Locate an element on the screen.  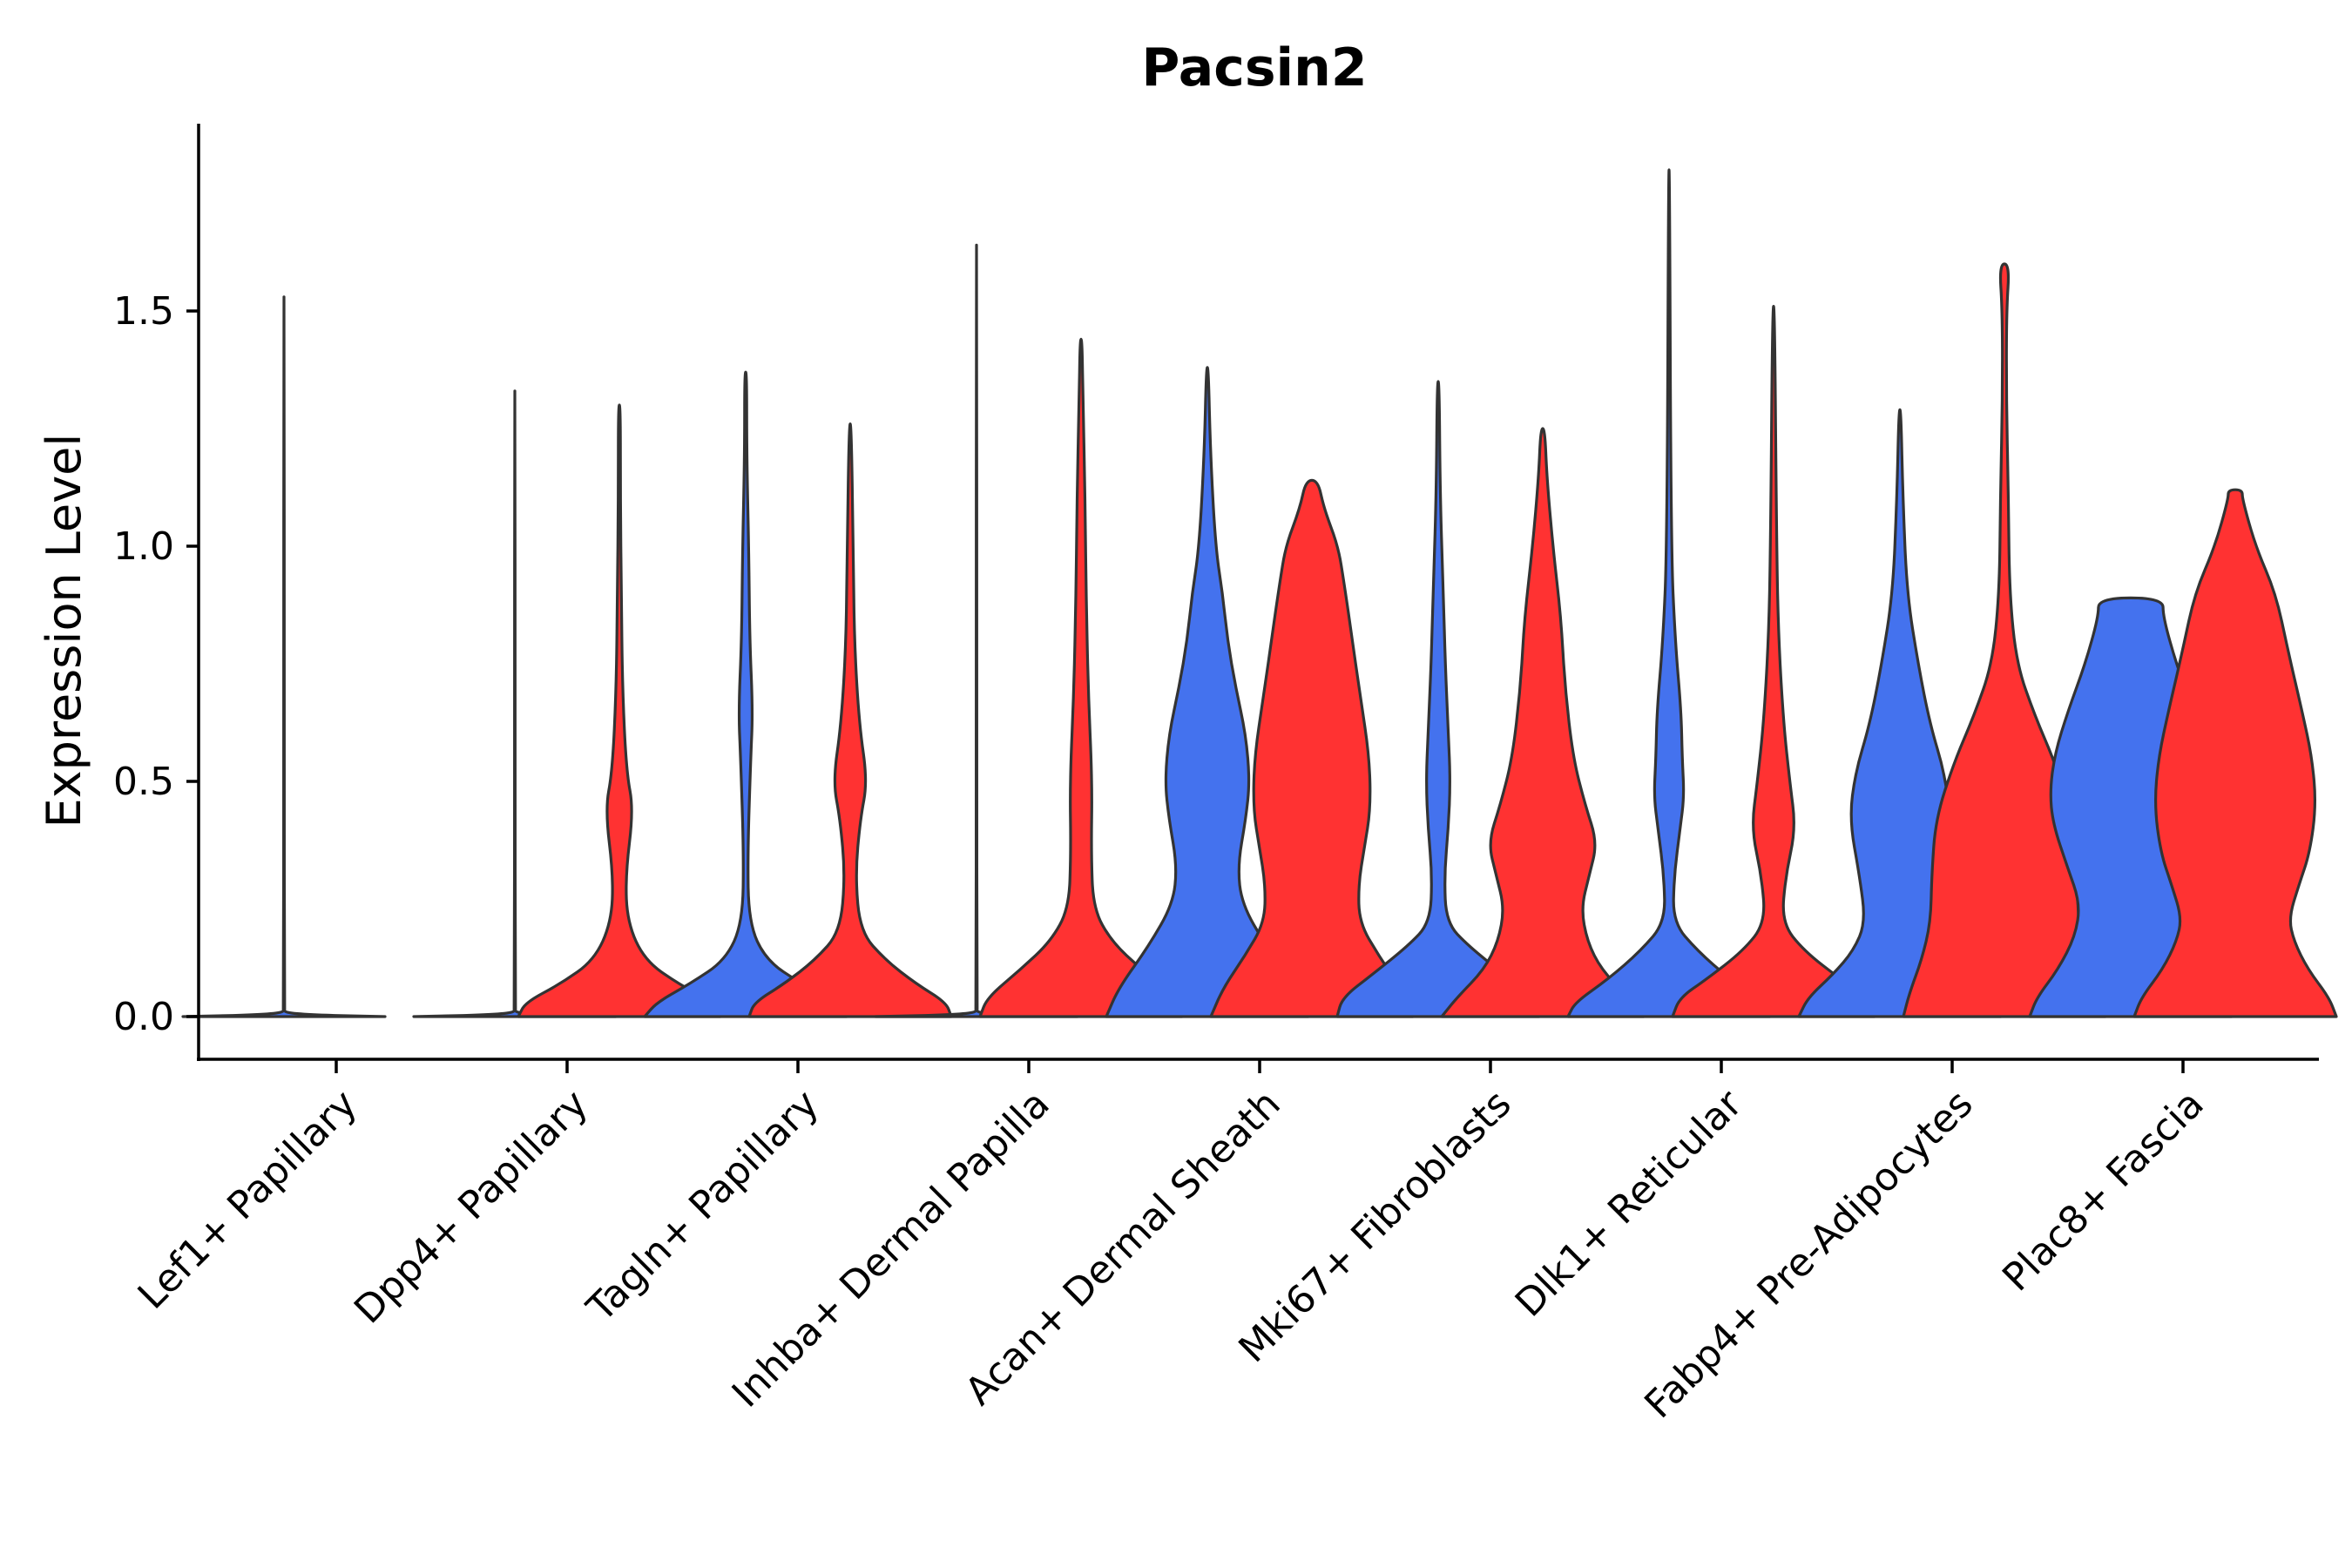
chart-title: Pacsin2 is located at coordinates (1254, 67).